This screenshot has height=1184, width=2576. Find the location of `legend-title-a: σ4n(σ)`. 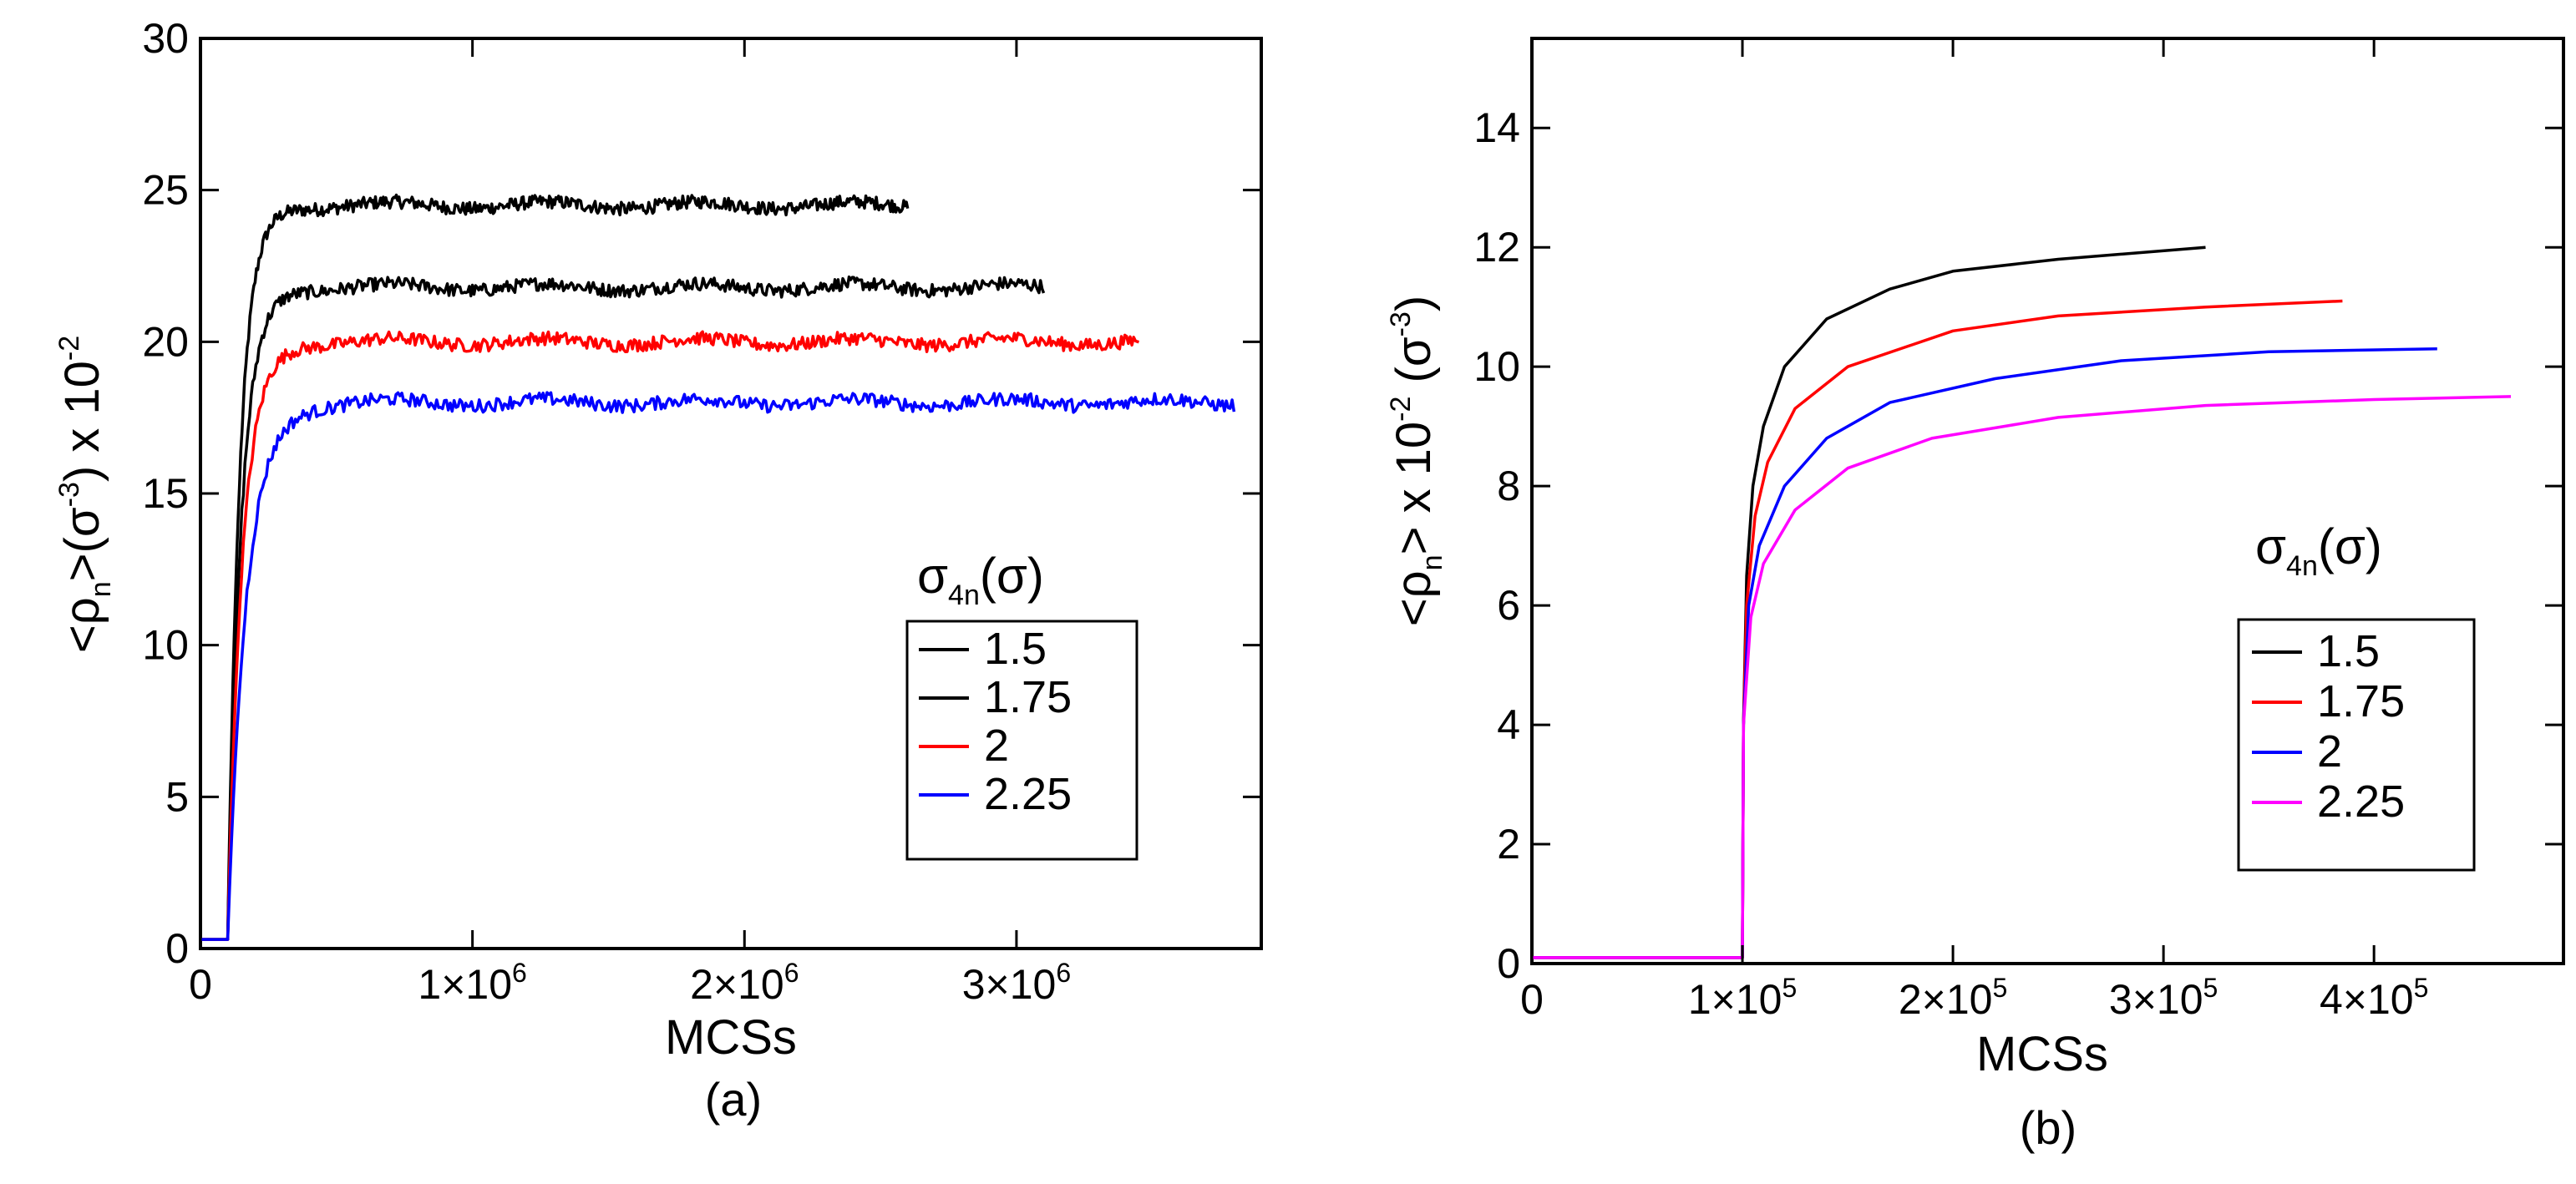

legend-title-a: σ4n(σ) is located at coordinates (980, 579).